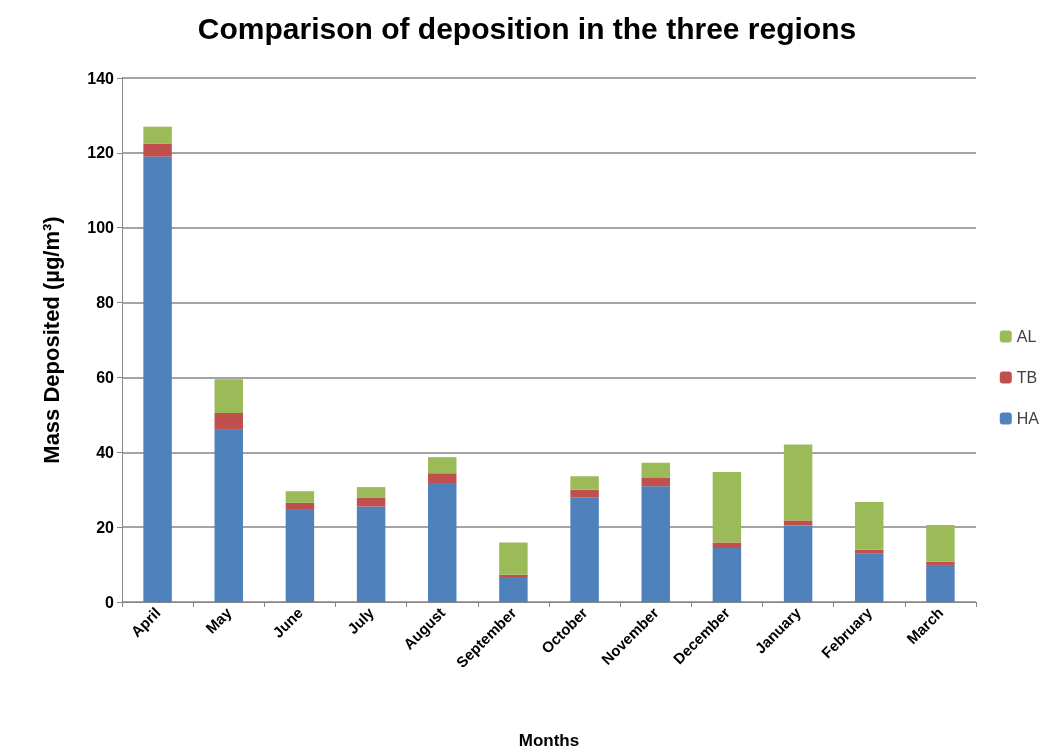 The width and height of the screenshot is (1054, 755). Describe the element at coordinates (105, 377) in the screenshot. I see `y-tick-label: 60` at that location.